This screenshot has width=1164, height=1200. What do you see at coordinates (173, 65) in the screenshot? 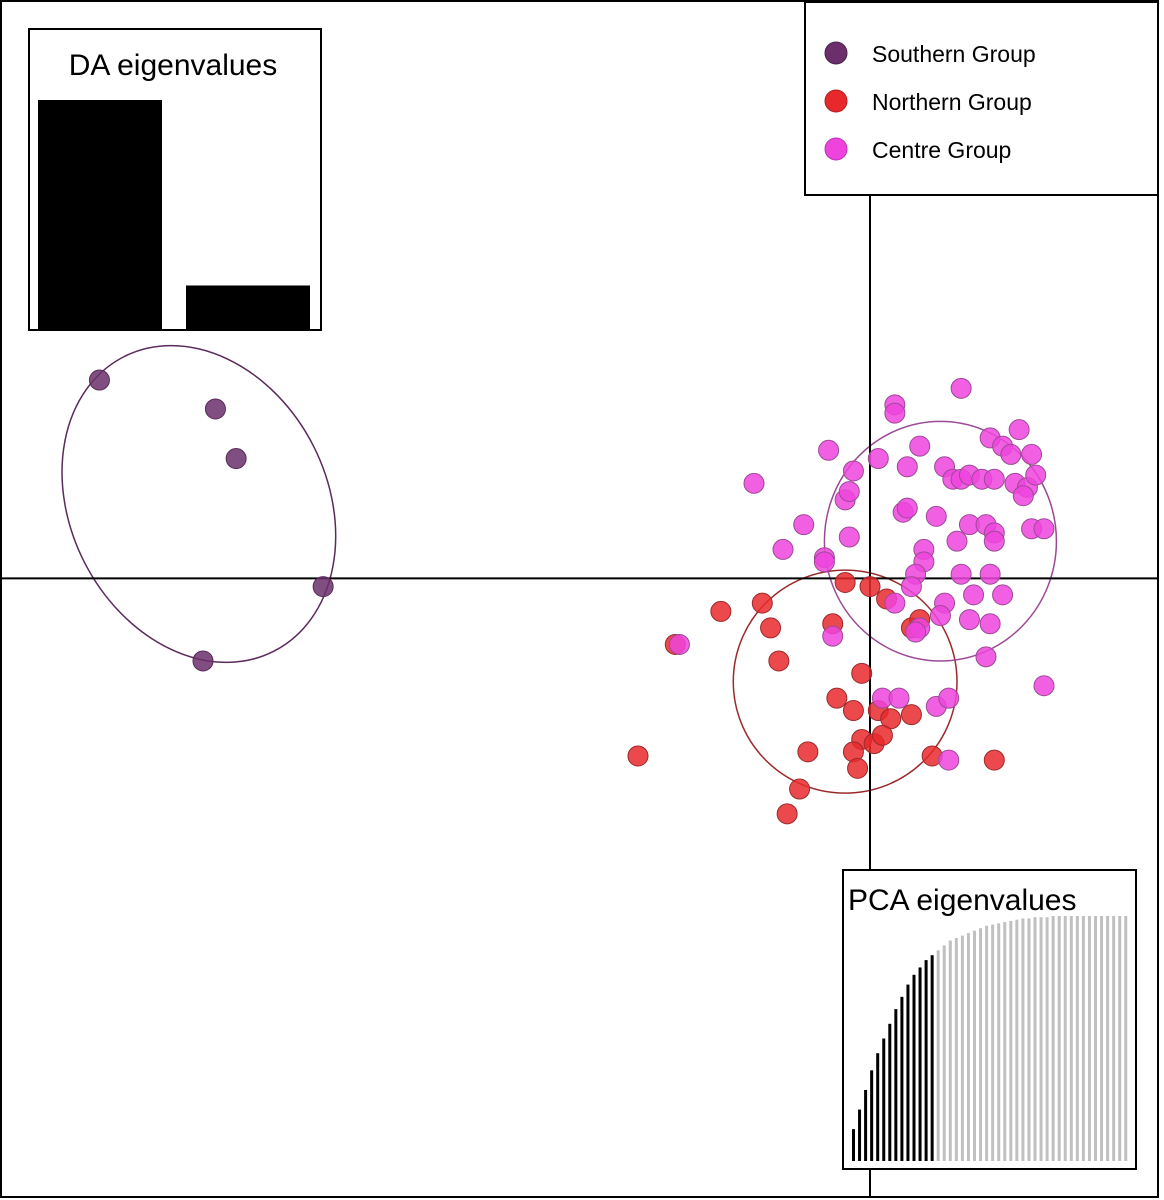
I see `da-inset-title: DA eigenvalues` at bounding box center [173, 65].